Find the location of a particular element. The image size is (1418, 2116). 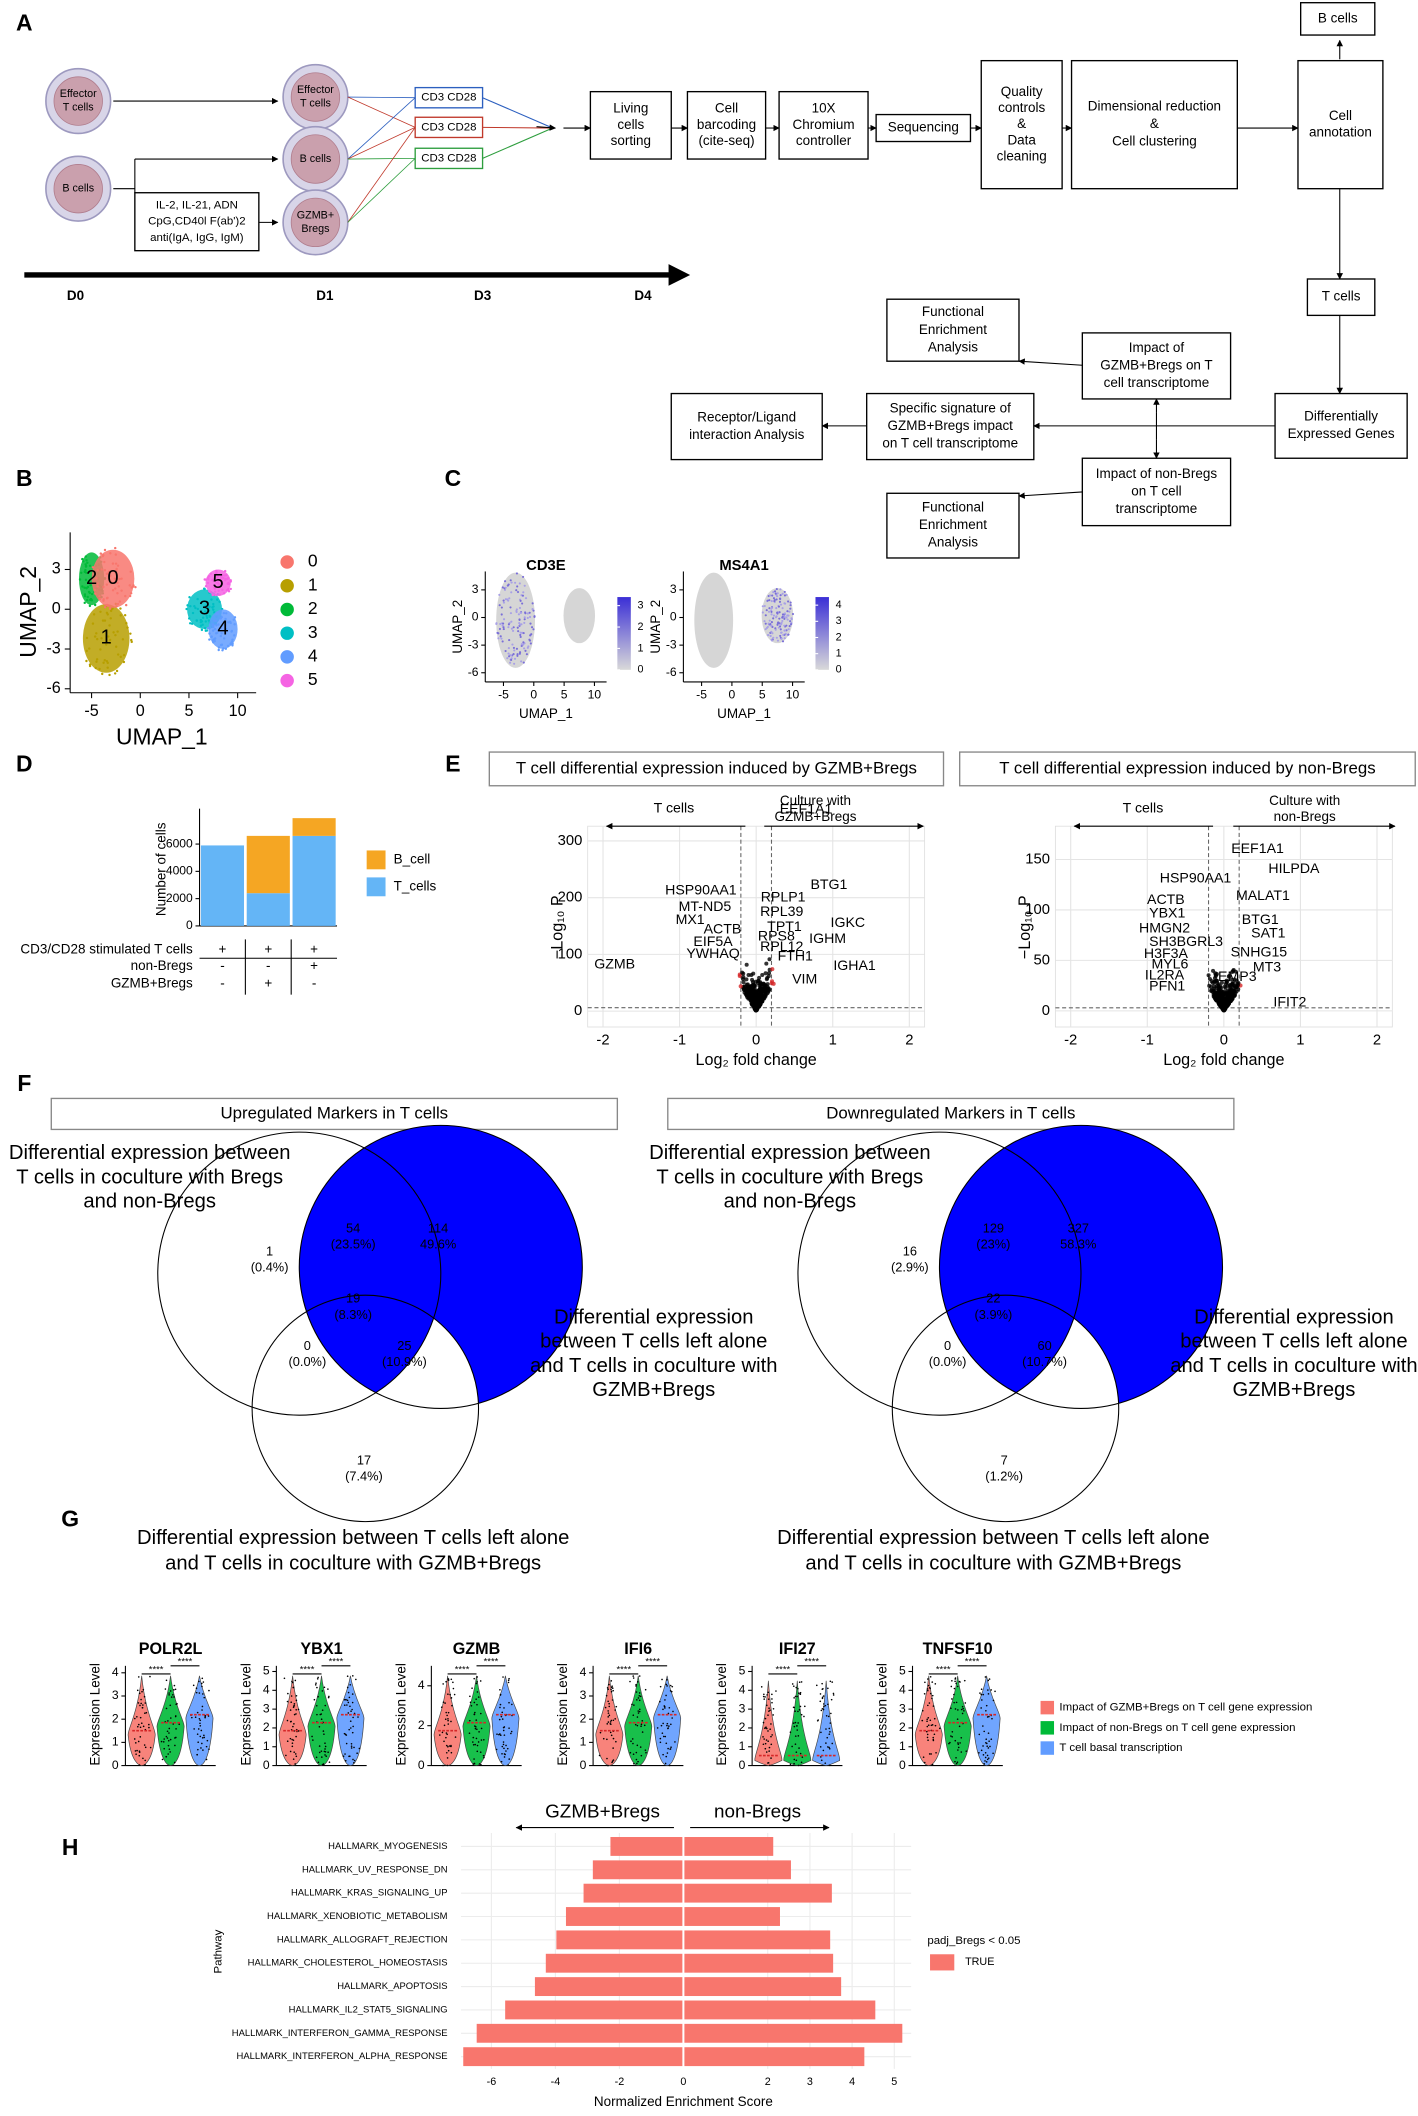

gene-label: IL2RA is located at coordinates (1165, 975).